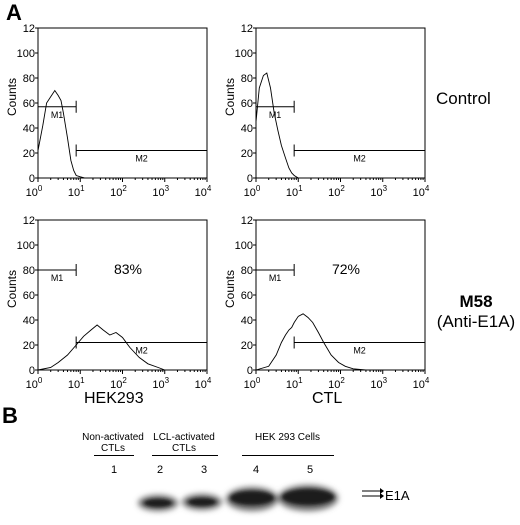  What do you see at coordinates (327, 398) in the screenshot?
I see `col-label-ctl: CTL` at bounding box center [327, 398].